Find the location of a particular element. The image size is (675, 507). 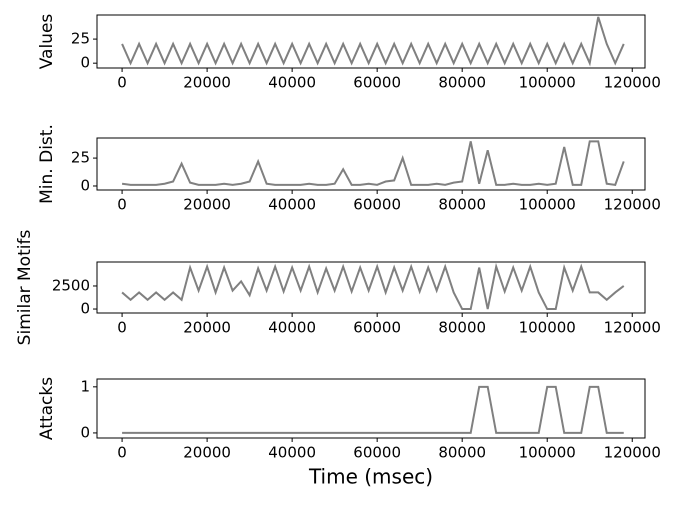

y-tick-label: 1 is located at coordinates (85, 386).